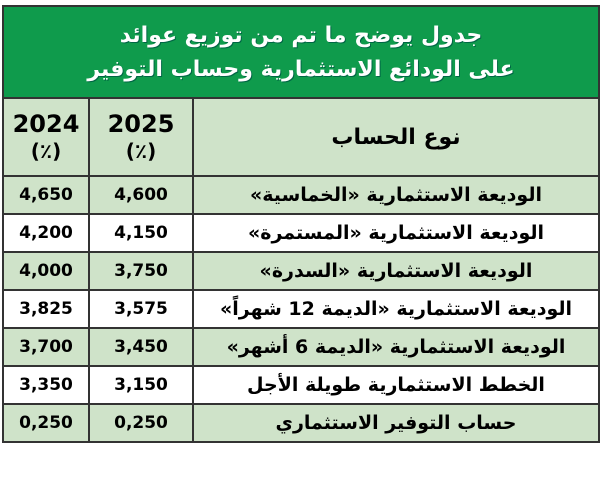  What do you see at coordinates (395, 347) in the screenshot?
I see `account-type: الوديعة الاستثمارية «الديمة 6 أشهر»` at bounding box center [395, 347].